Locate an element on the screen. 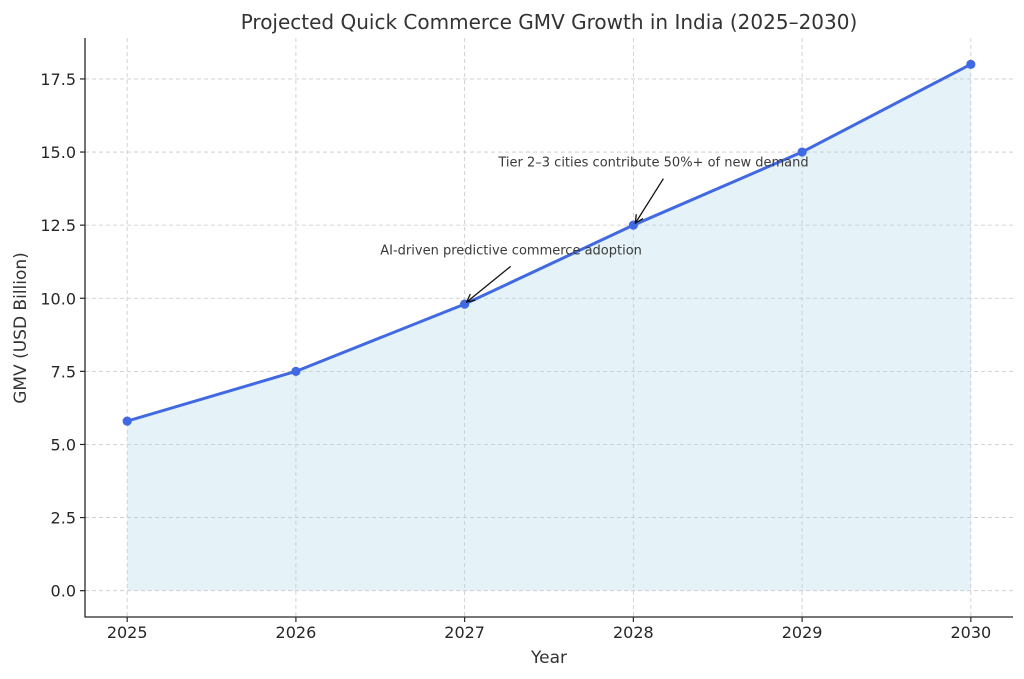 This screenshot has width=1024, height=679. x-tick-label: 2030 is located at coordinates (970, 632).